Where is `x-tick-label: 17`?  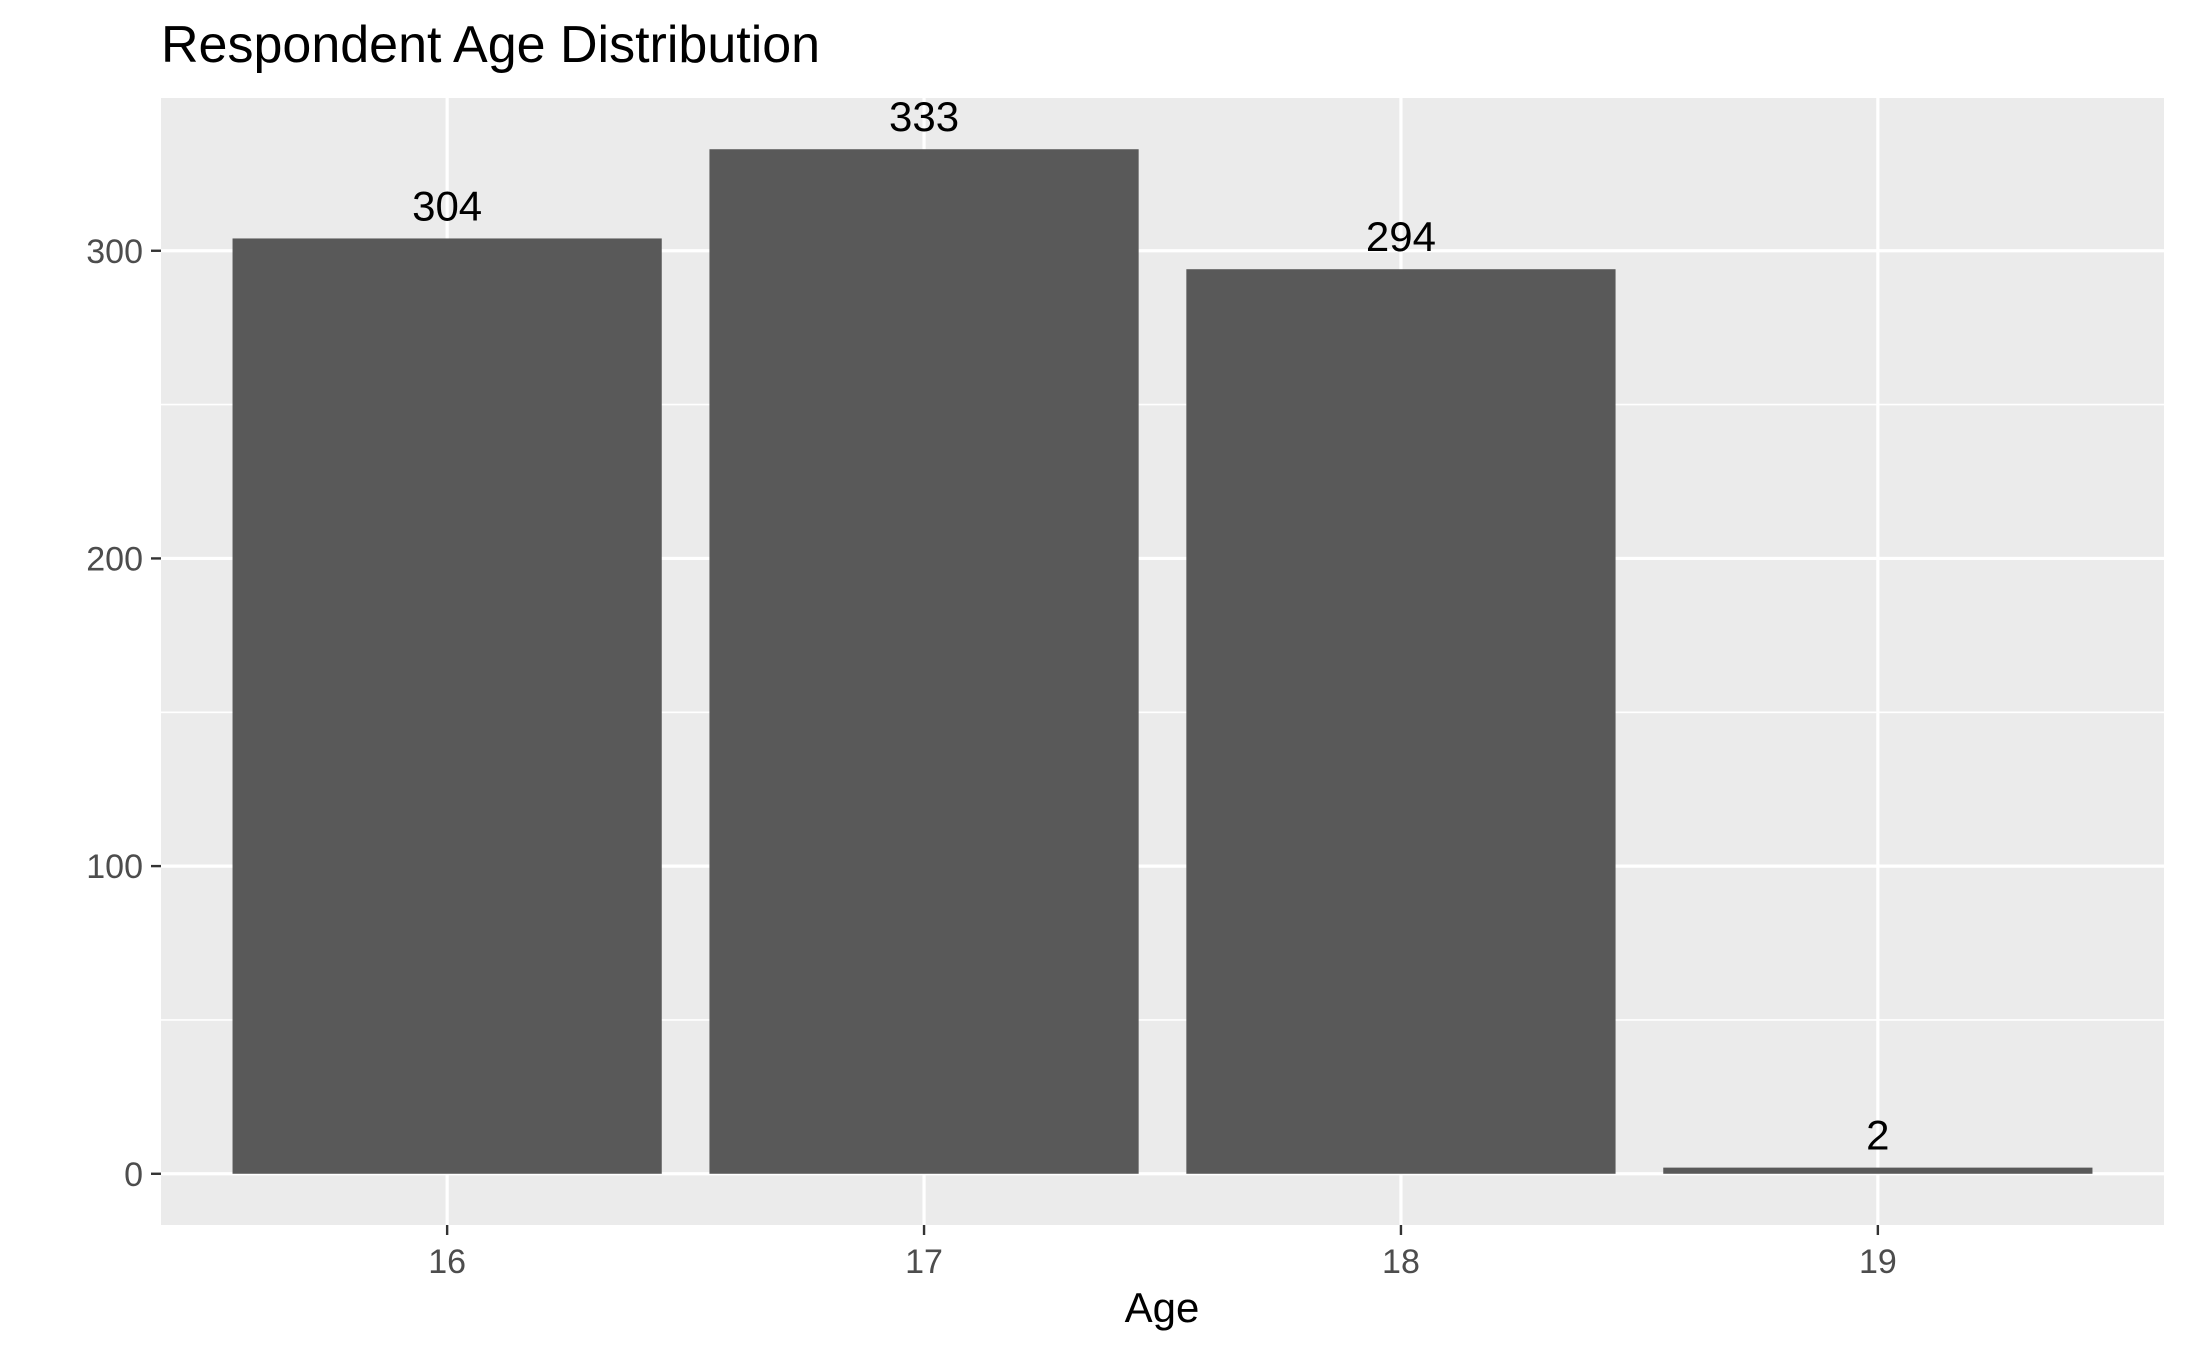 x-tick-label: 17 is located at coordinates (924, 1262).